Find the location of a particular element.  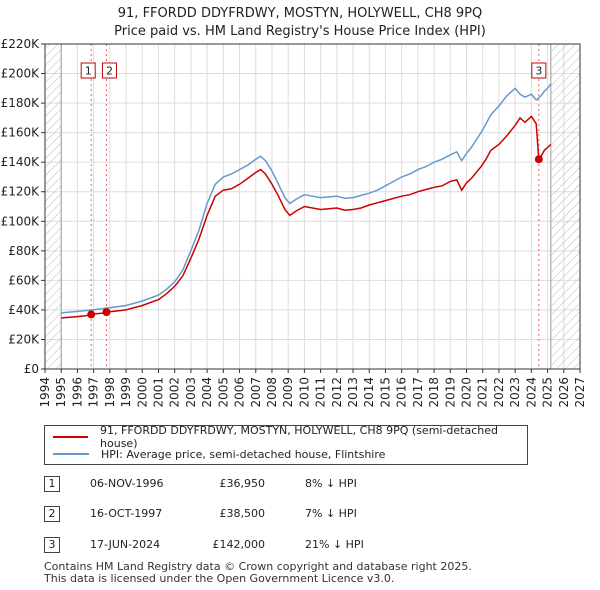

x-tick-label: 2016 is located at coordinates (402, 392).